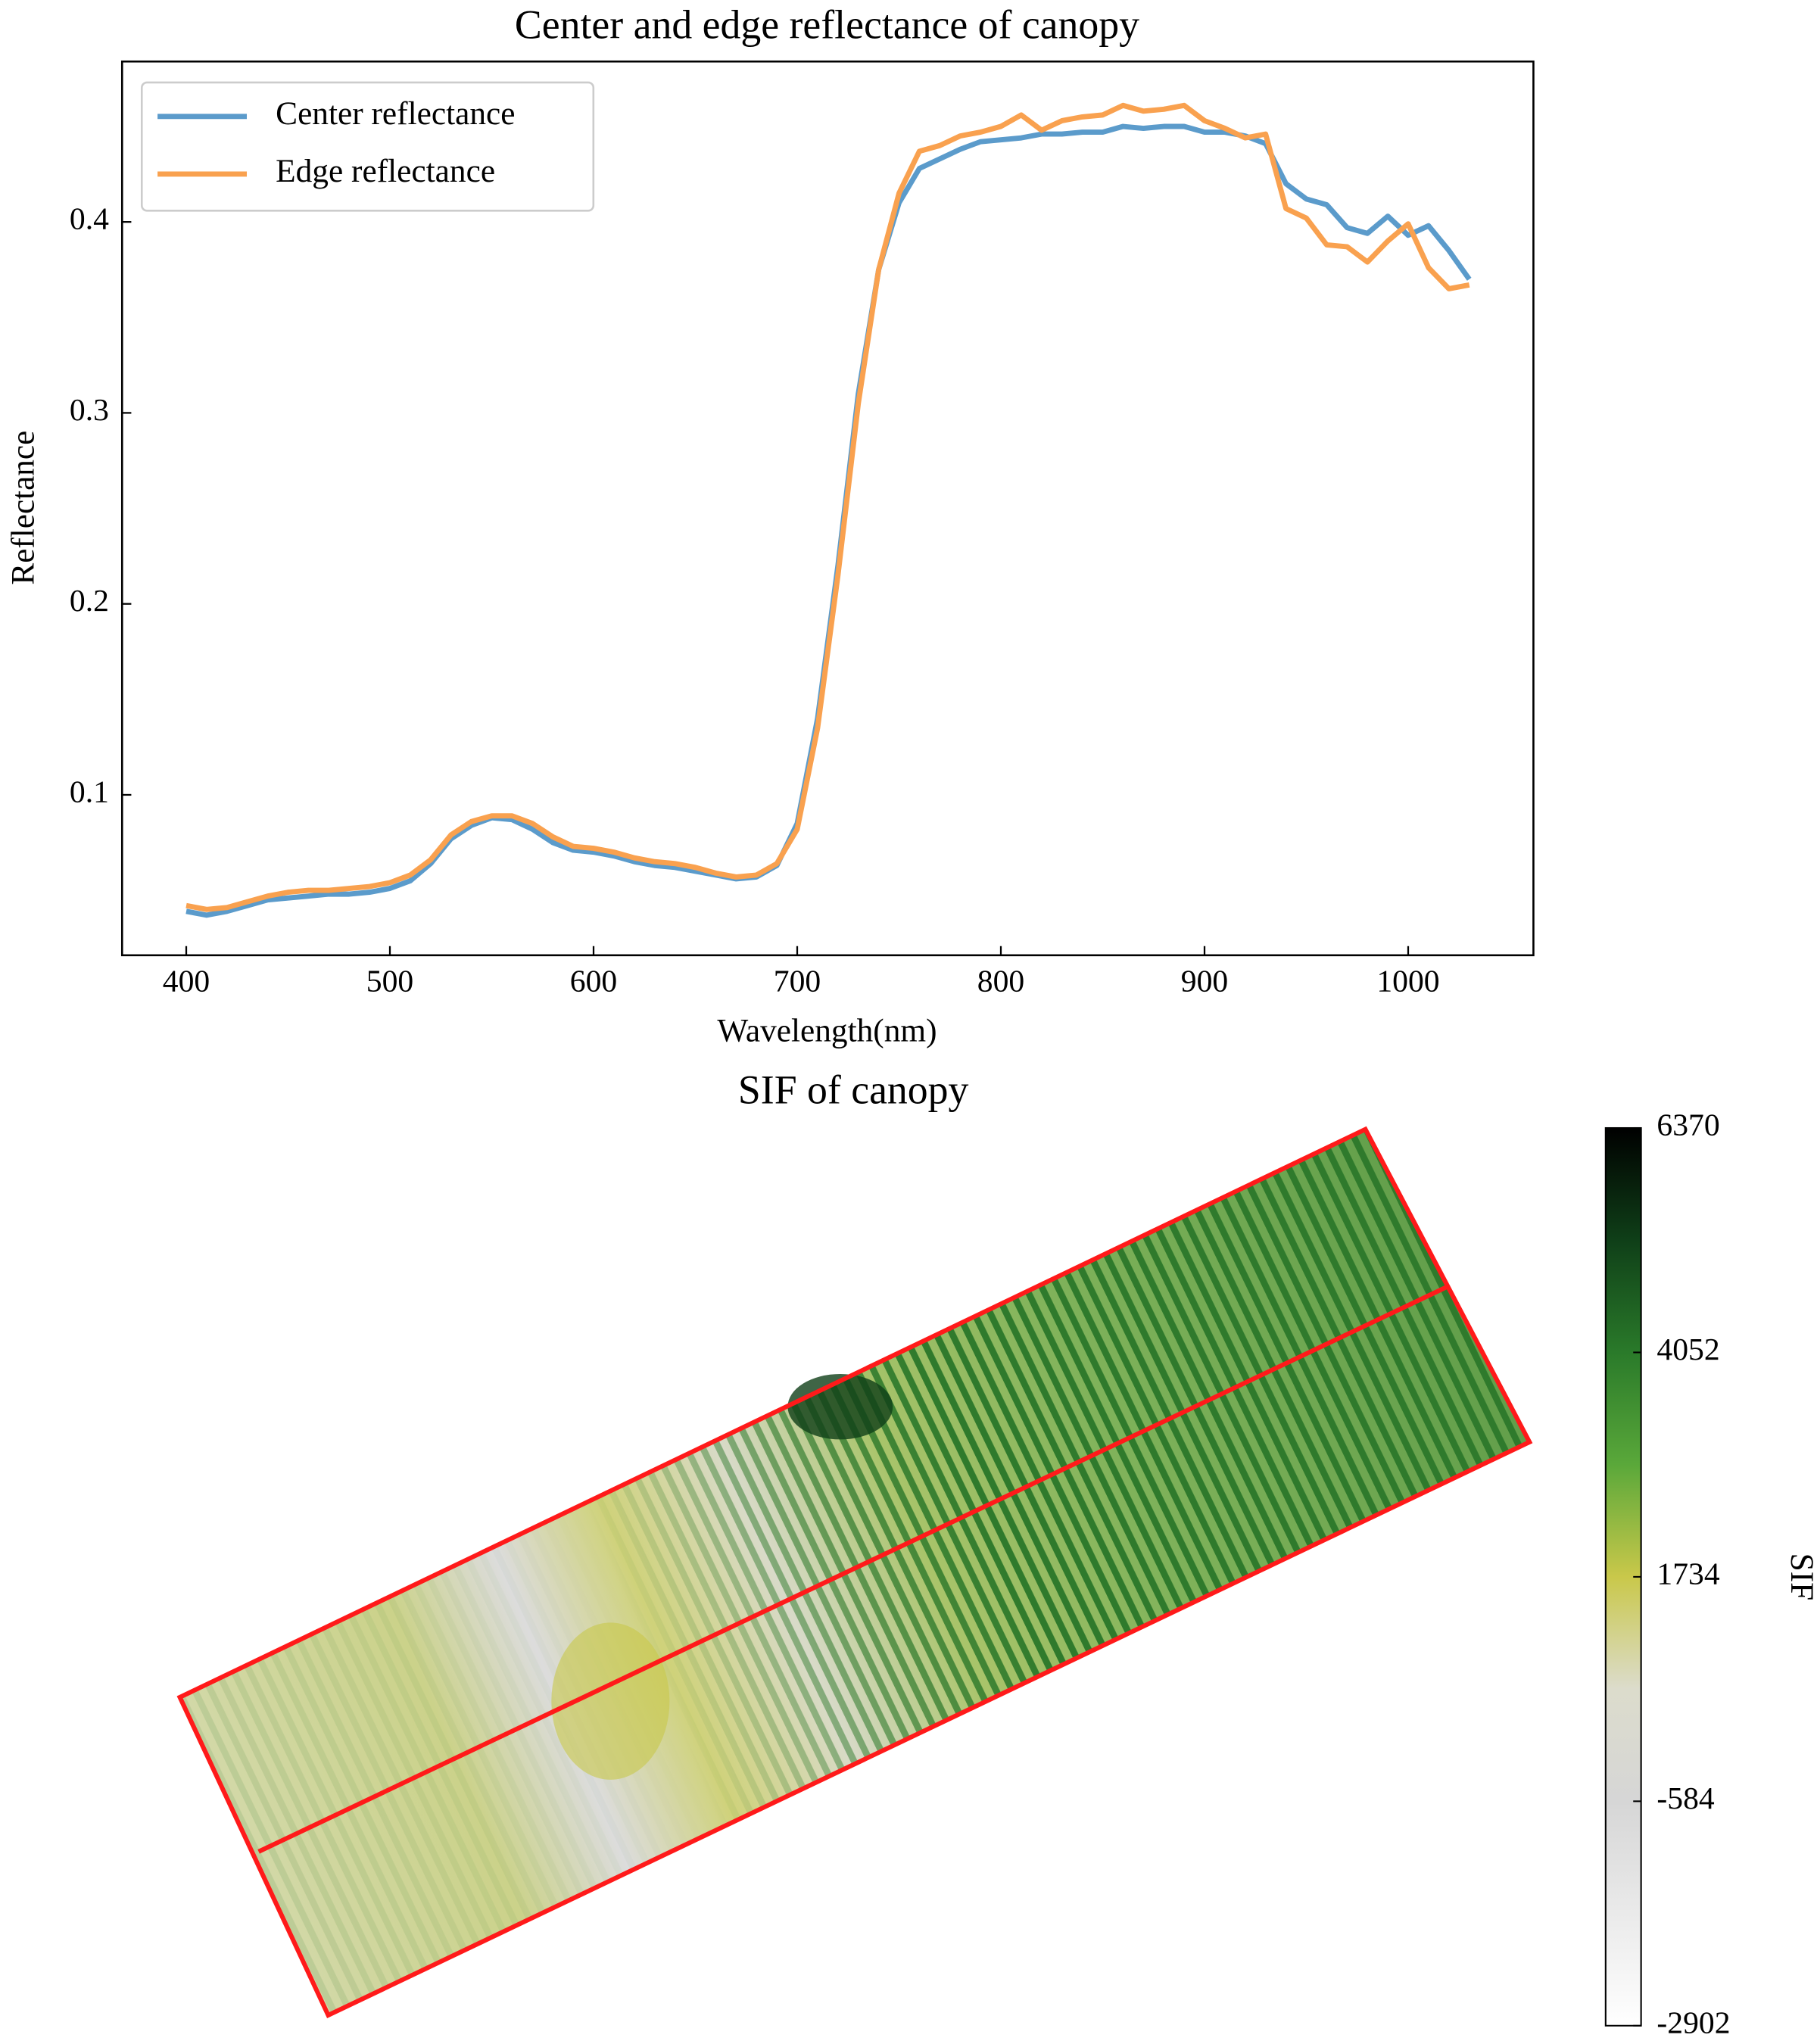 The height and width of the screenshot is (2044, 1817). Describe the element at coordinates (396, 113) in the screenshot. I see `legend-label: Center reflectance` at that location.